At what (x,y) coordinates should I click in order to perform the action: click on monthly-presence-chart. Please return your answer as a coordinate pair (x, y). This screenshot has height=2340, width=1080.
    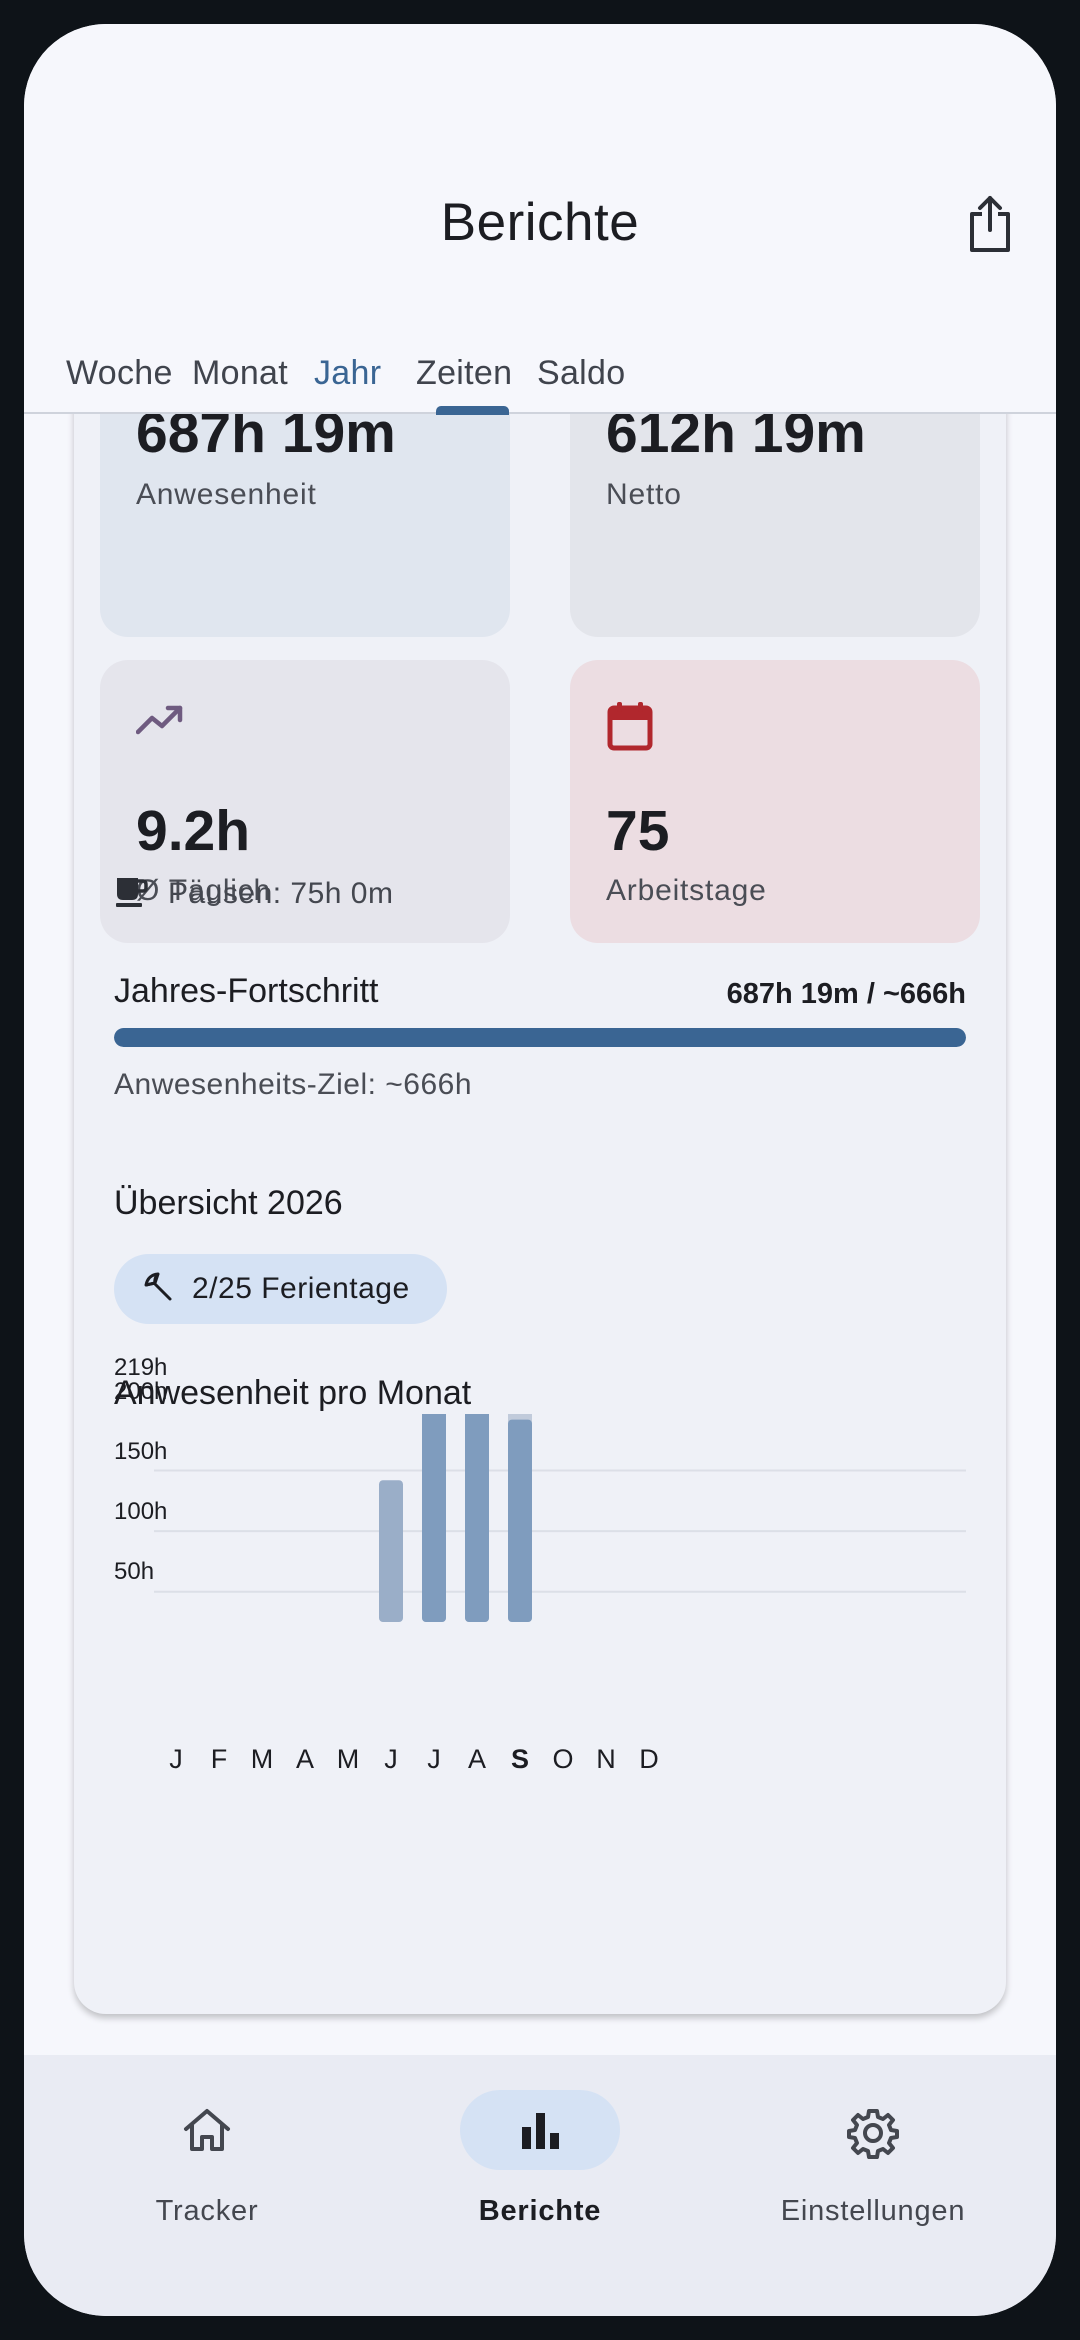
    Looking at the image, I should click on (560, 1518).